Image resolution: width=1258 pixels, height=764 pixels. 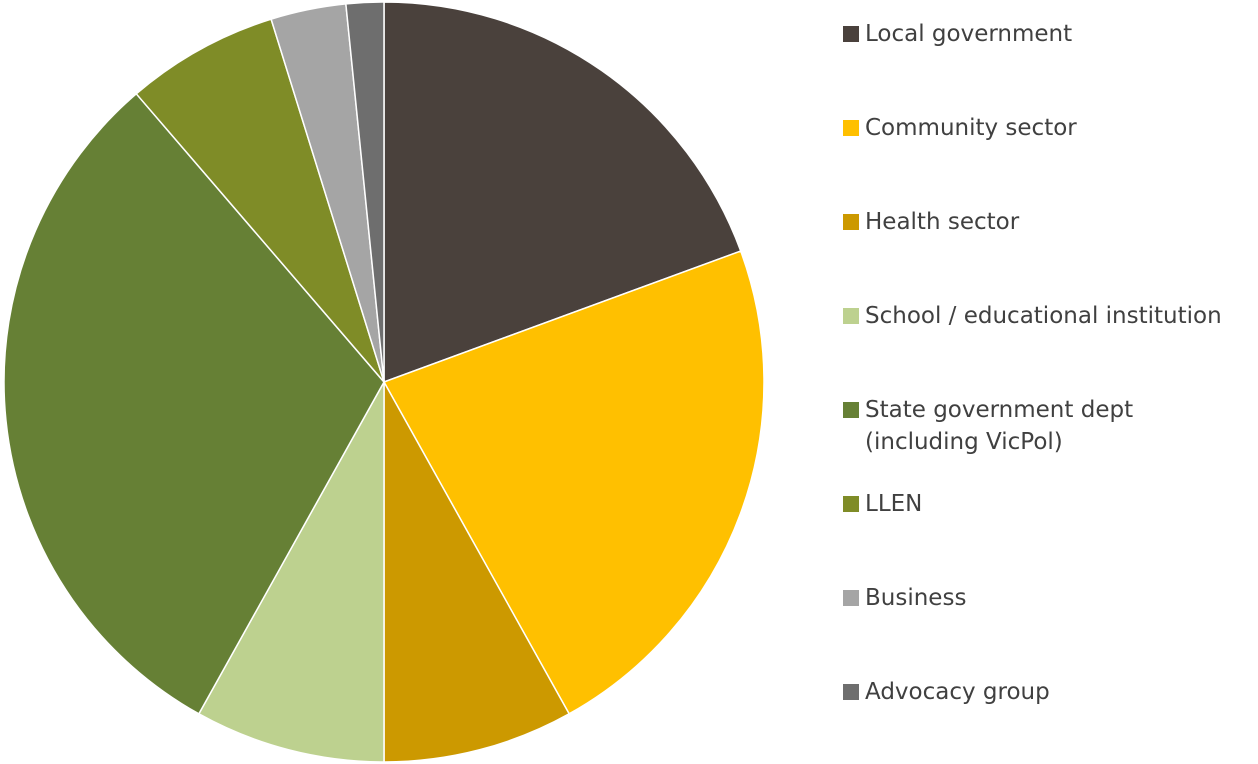 What do you see at coordinates (971, 128) in the screenshot?
I see `legend-label: Community sector` at bounding box center [971, 128].